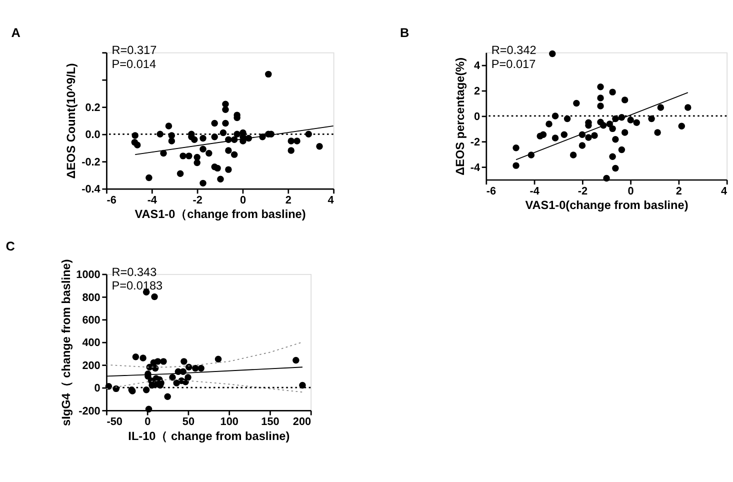  I want to click on y-tick-label: 600, so click(91, 320).